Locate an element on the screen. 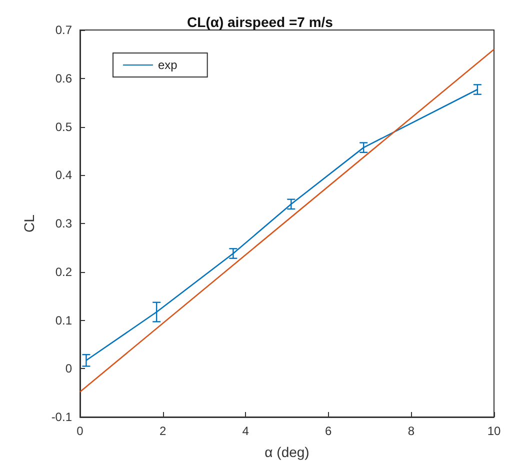 The image size is (520, 475). chart-title: CL(α) airspeed =7 m/s is located at coordinates (260, 22).